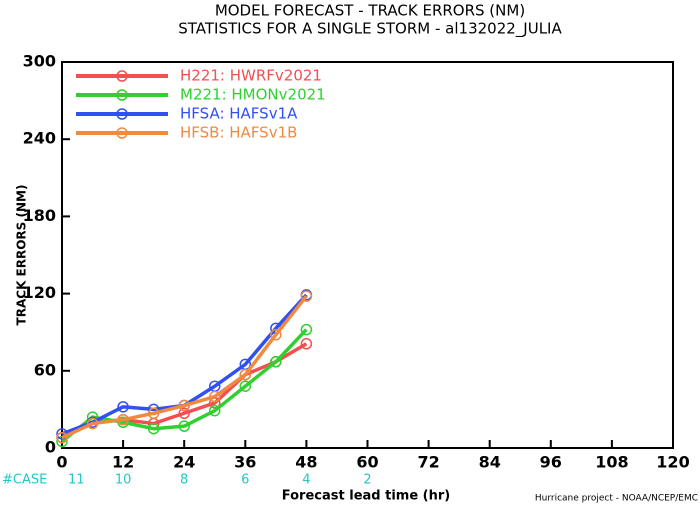 This screenshot has height=506, width=700. Describe the element at coordinates (370, 11) in the screenshot. I see `chart-title: MODEL FORECAST - TRACK ERRORS (NM)` at that location.